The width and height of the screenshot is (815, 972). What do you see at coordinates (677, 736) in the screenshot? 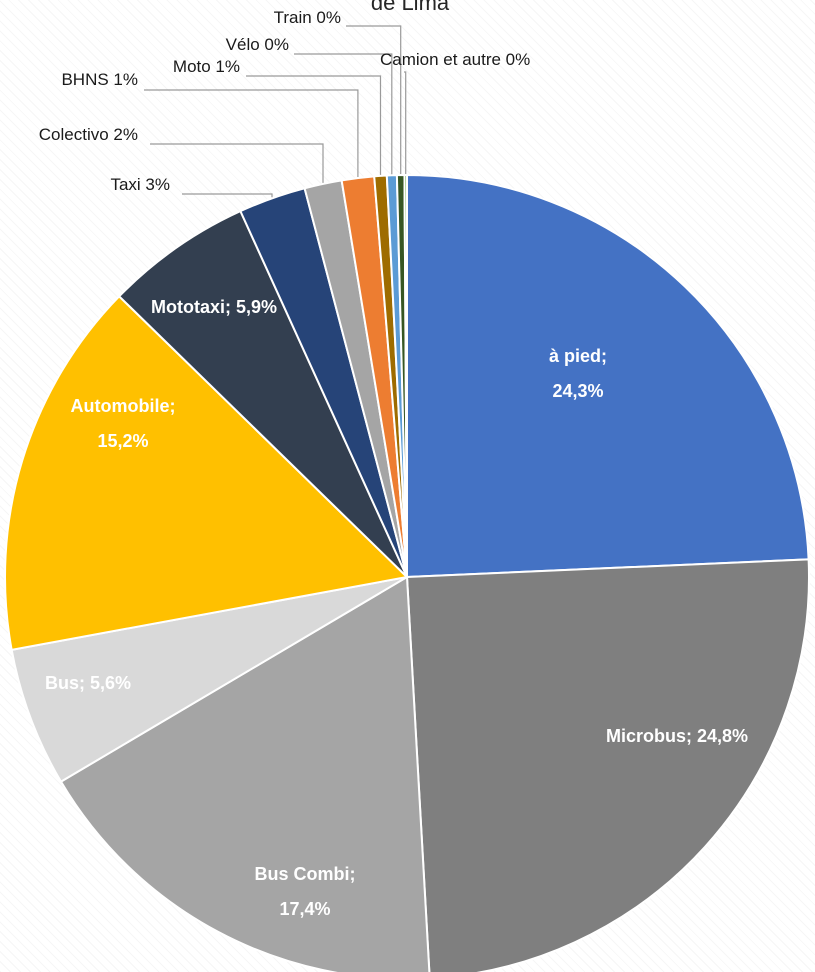
I see `data-label-microbus: Microbus; 24,8%` at bounding box center [677, 736].